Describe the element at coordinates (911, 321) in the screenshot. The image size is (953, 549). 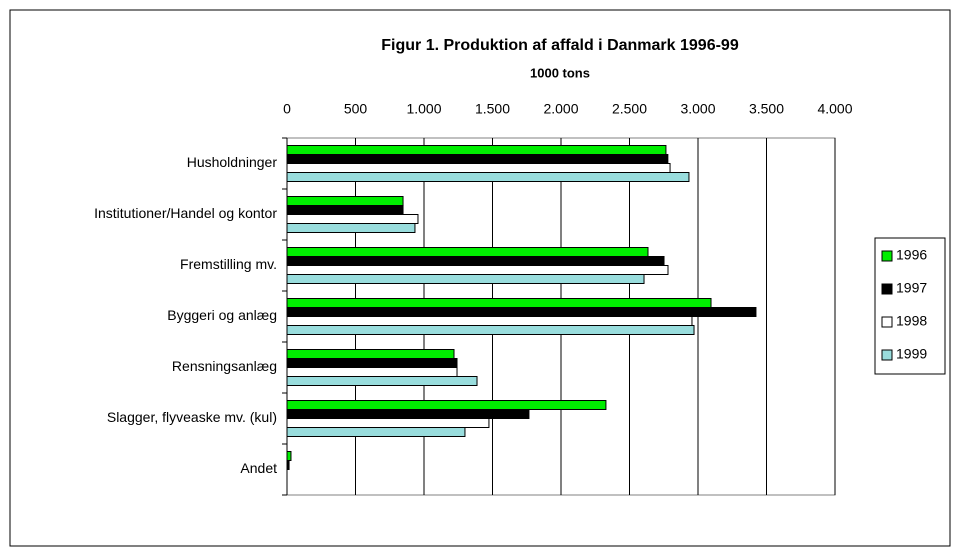
I see `legend-label: 1998` at that location.